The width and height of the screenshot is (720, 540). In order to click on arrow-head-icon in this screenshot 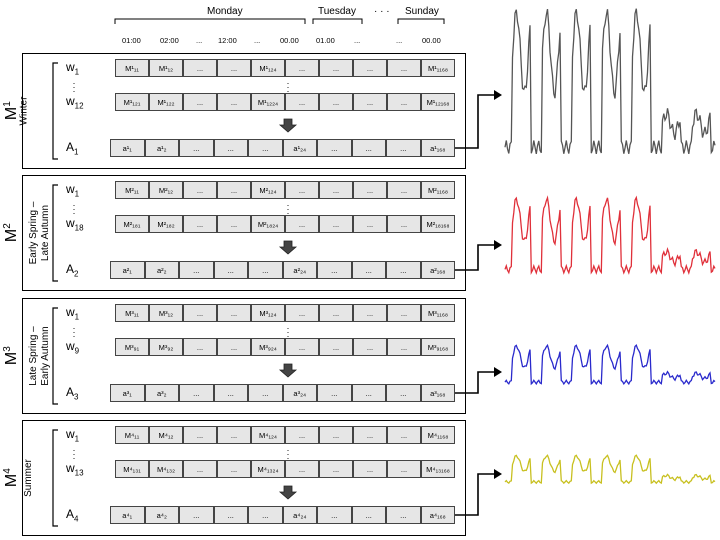, I will do `click(498, 245)`.